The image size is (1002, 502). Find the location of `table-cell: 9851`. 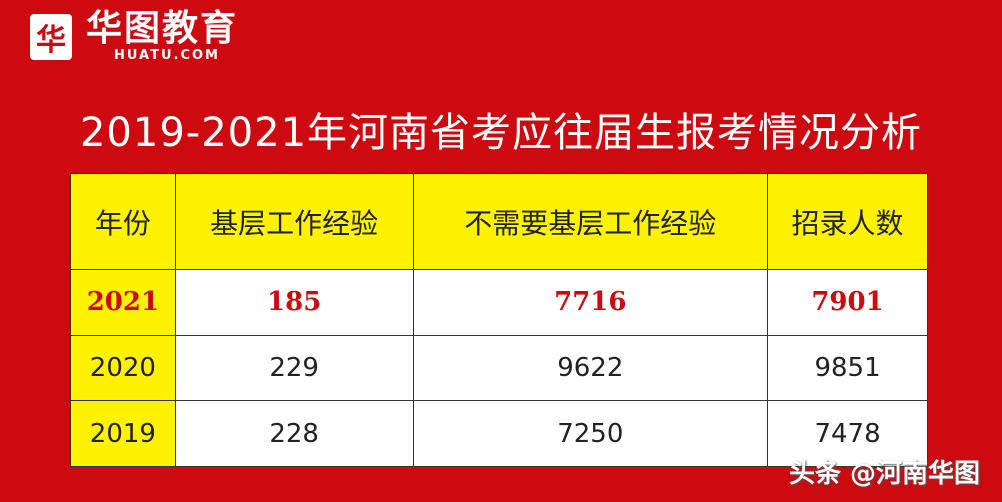

table-cell: 9851 is located at coordinates (847, 368).